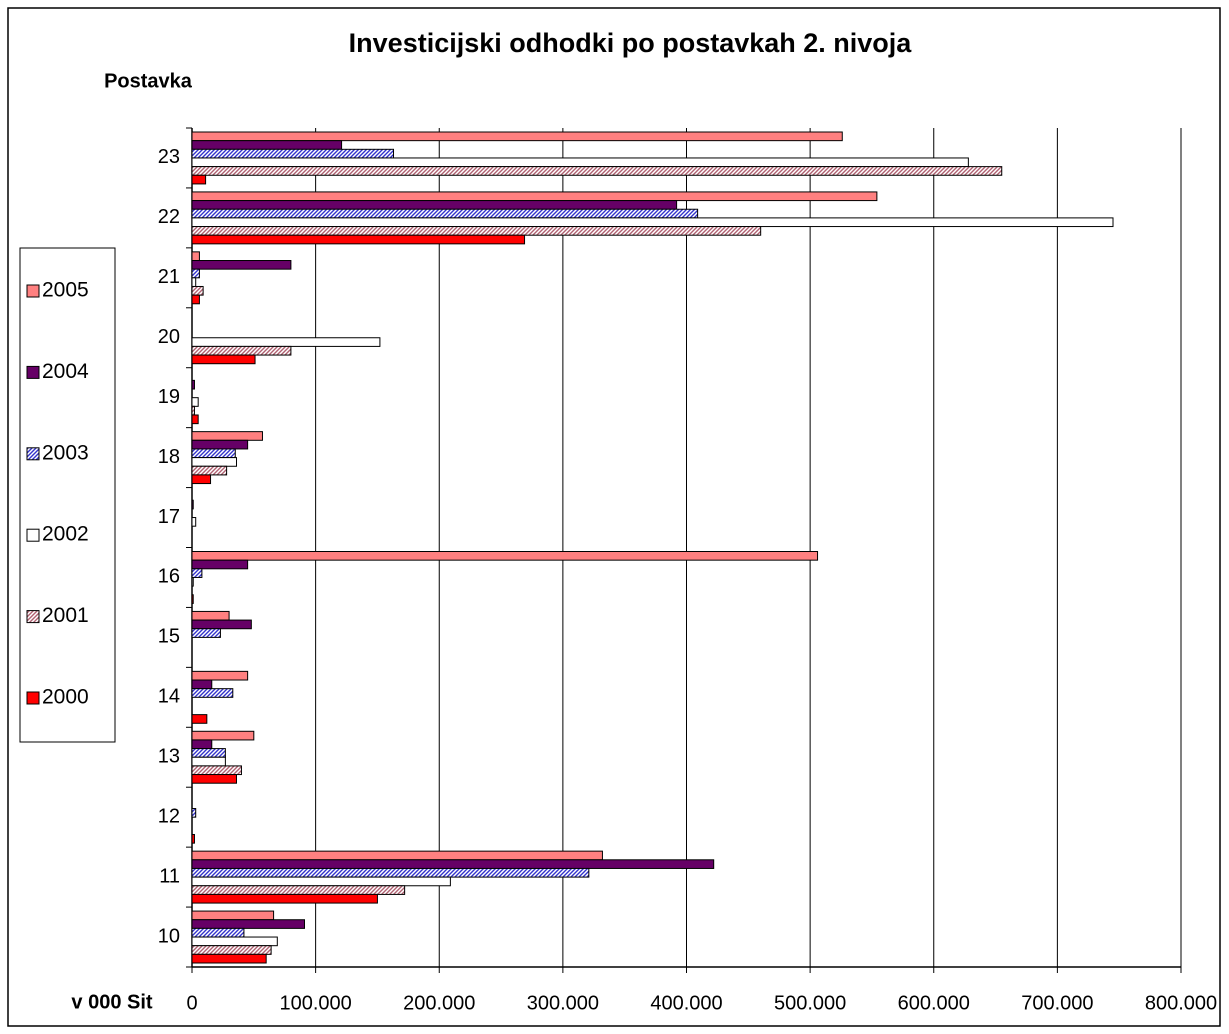 The height and width of the screenshot is (1034, 1229). I want to click on y-tick-label: 11, so click(169, 876).